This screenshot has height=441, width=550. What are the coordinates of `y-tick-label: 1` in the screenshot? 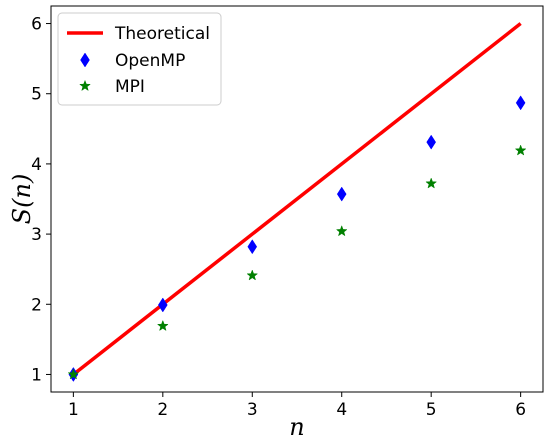 It's located at (36, 375).